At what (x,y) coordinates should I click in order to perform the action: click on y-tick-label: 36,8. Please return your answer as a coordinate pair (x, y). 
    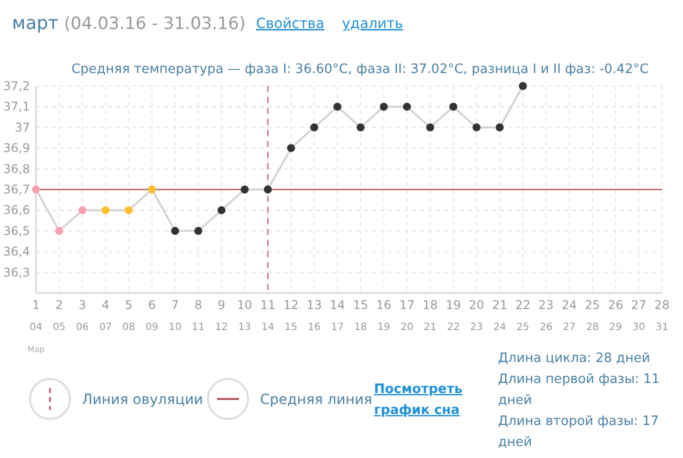
    Looking at the image, I should click on (16, 169).